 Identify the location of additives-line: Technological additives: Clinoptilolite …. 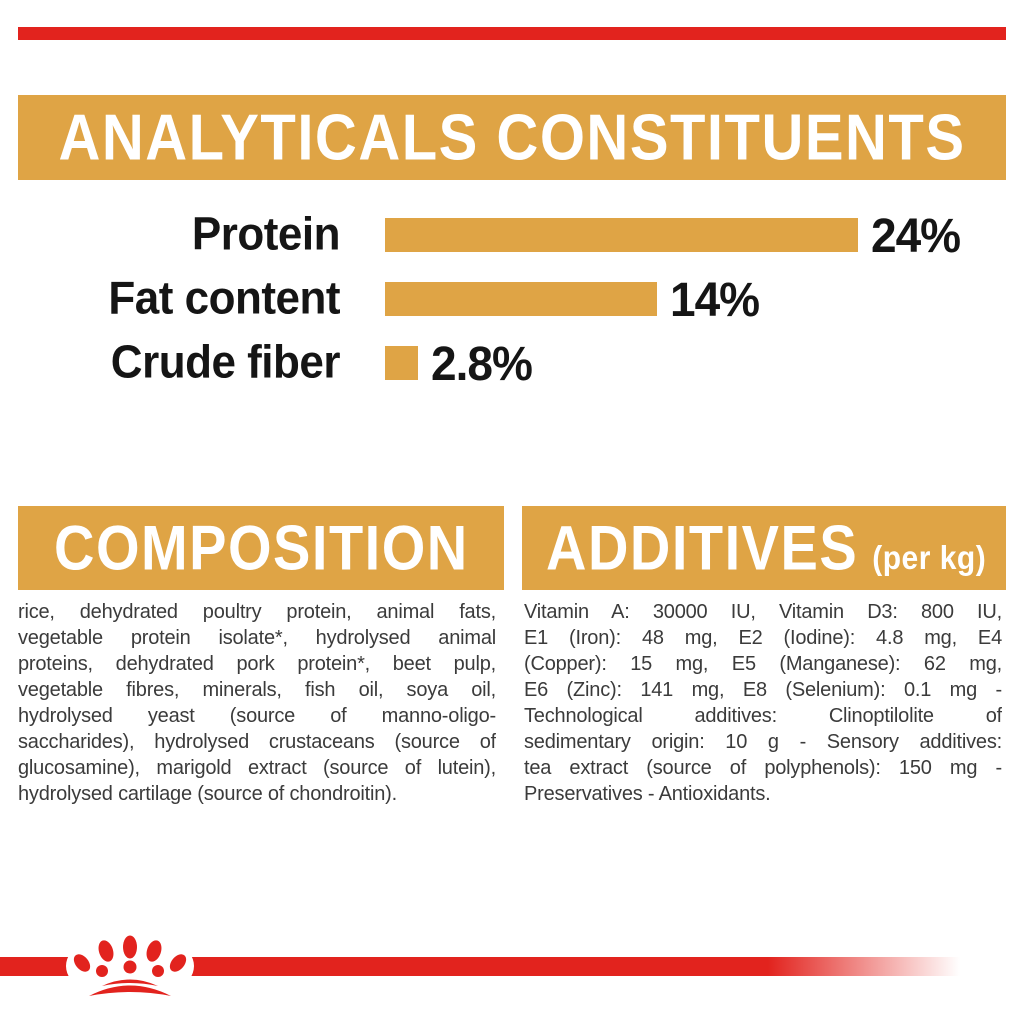
(763, 716).